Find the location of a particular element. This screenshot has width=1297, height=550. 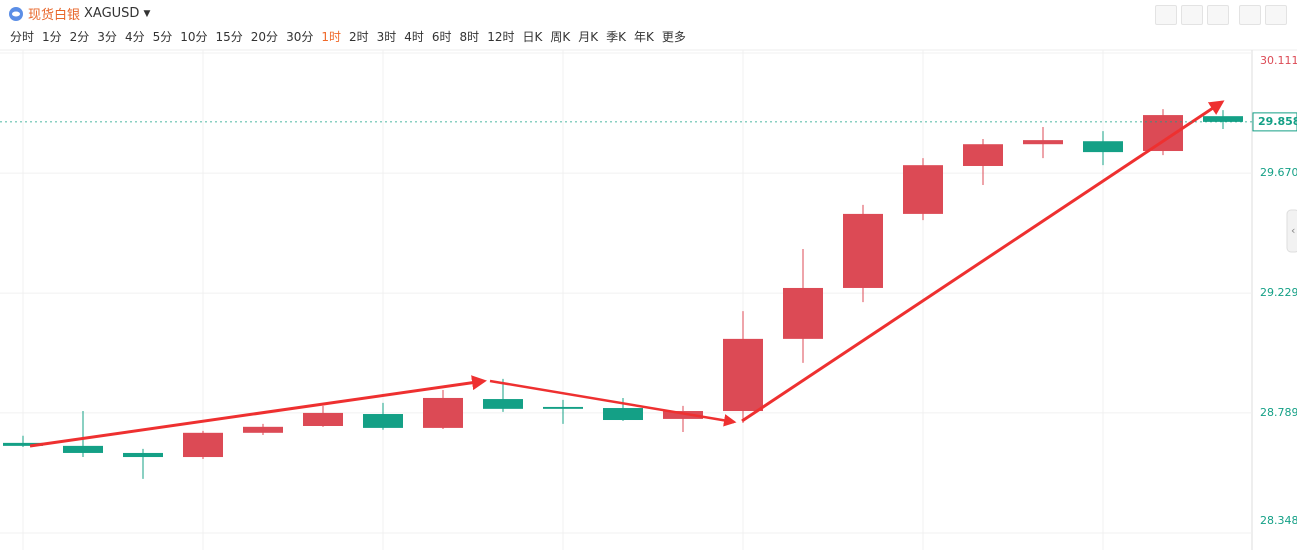

timeframe-tab: 月K is located at coordinates (588, 37).